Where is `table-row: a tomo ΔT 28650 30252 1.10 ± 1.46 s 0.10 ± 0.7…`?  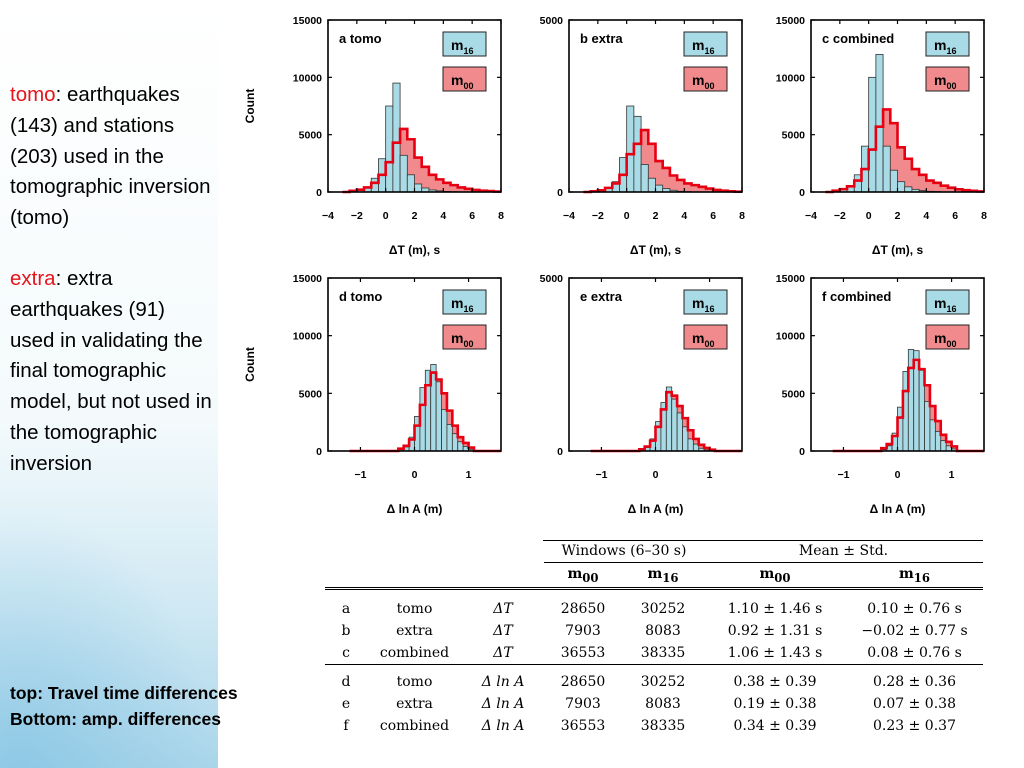
table-row: a tomo ΔT 28650 30252 1.10 ± 1.46 s 0.10 ± 0.7… is located at coordinates (654, 605).